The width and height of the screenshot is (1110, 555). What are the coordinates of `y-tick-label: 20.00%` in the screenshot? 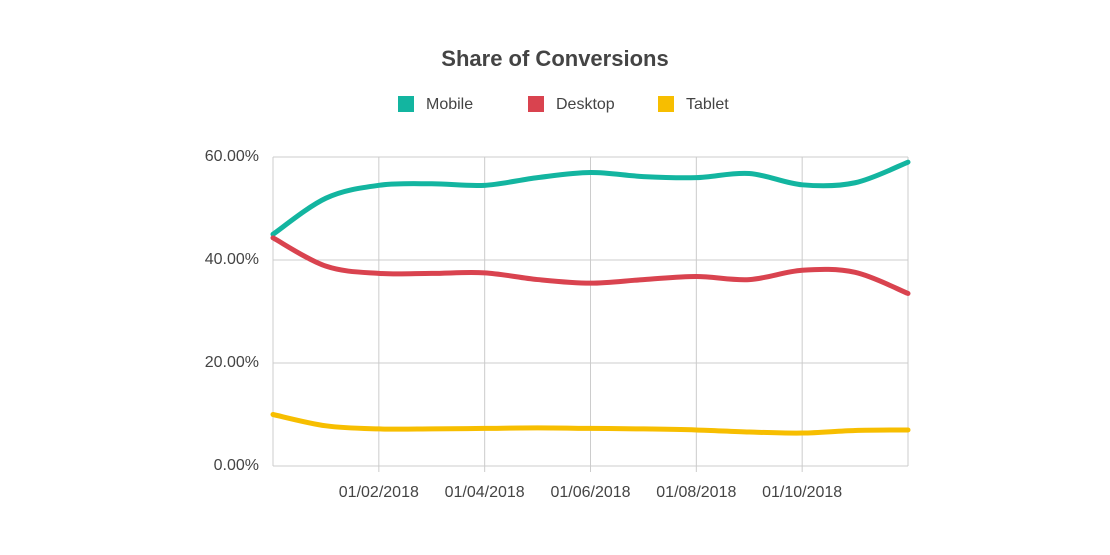 It's located at (232, 362).